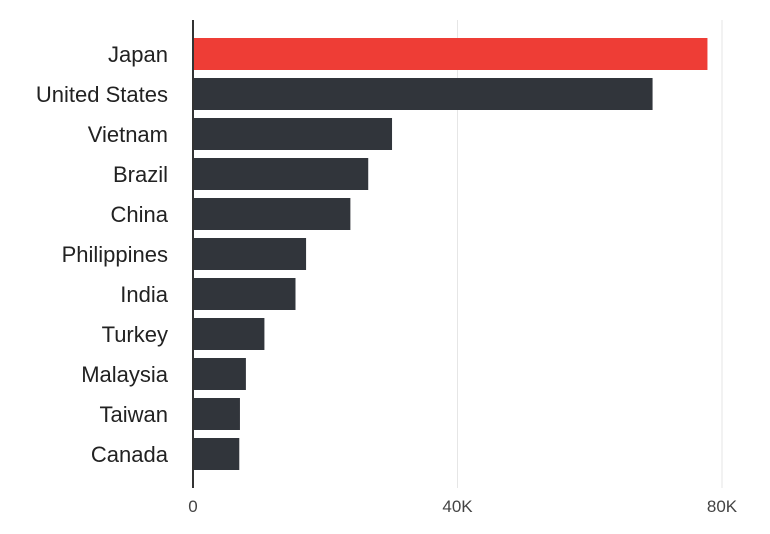  What do you see at coordinates (229, 334) in the screenshot?
I see `bar-turkey` at bounding box center [229, 334].